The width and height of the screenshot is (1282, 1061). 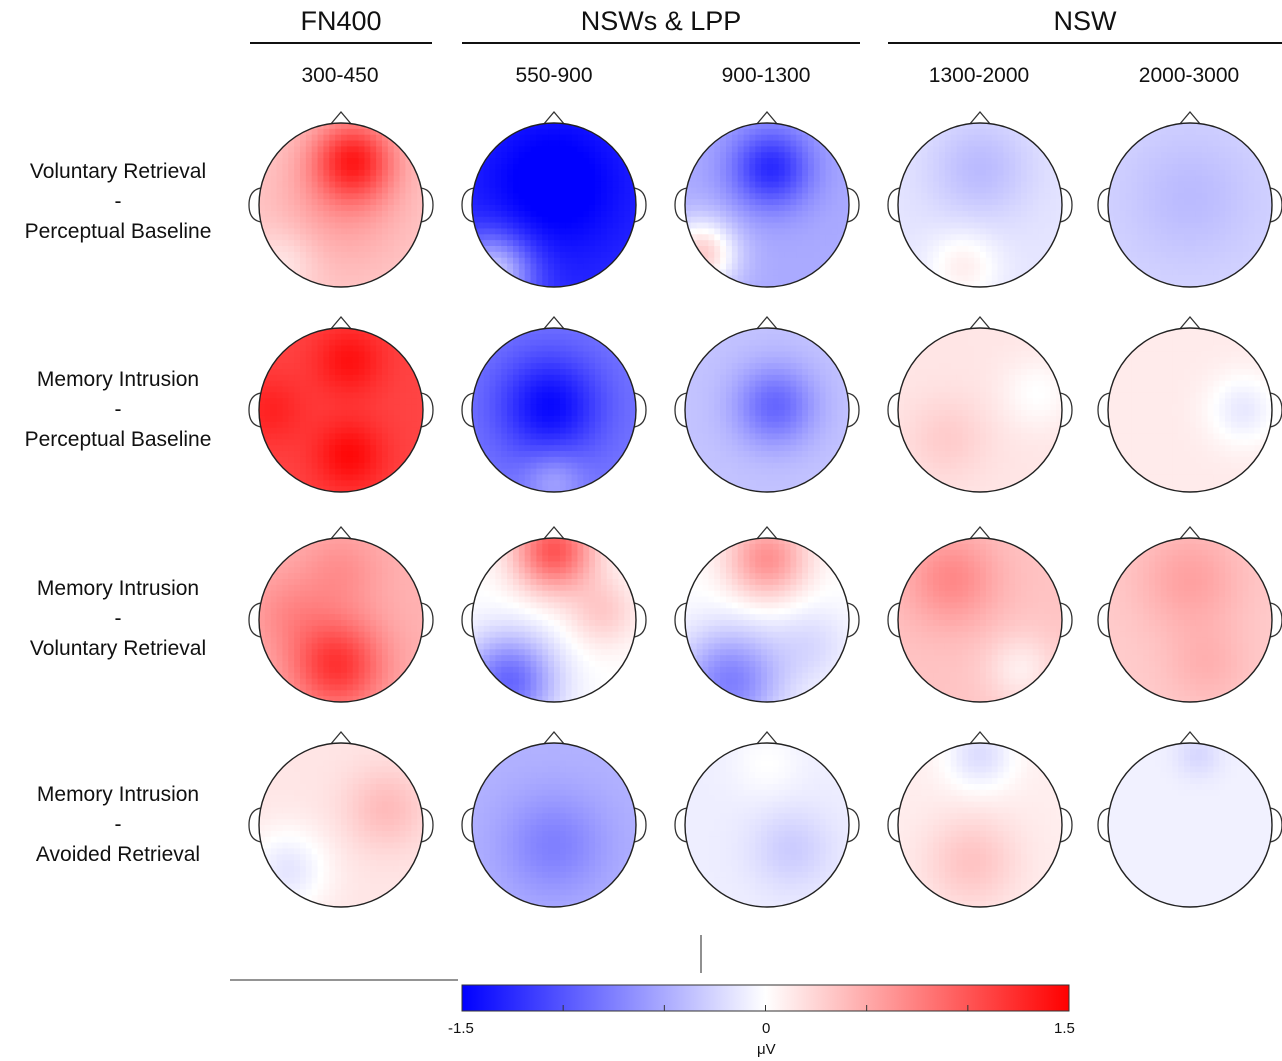 What do you see at coordinates (461, 1028) in the screenshot?
I see `colorbar-min-label: -1.5` at bounding box center [461, 1028].